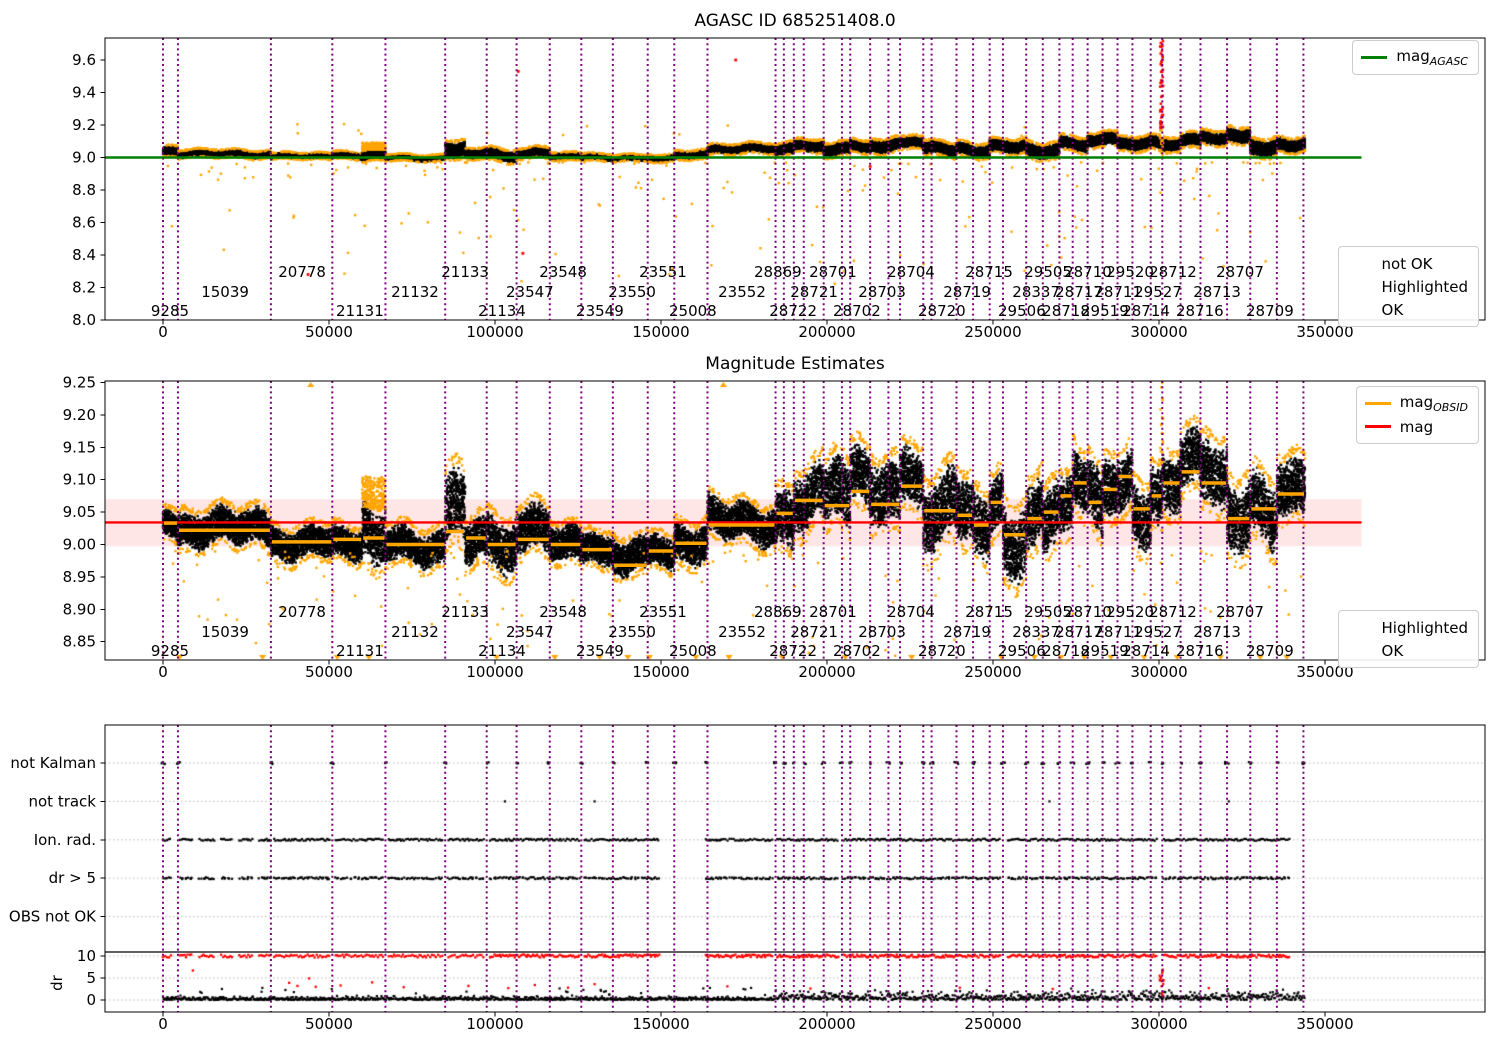 This screenshot has height=1050, width=1500. What do you see at coordinates (91, 978) in the screenshot?
I see `dr-tick-label: 5` at bounding box center [91, 978].